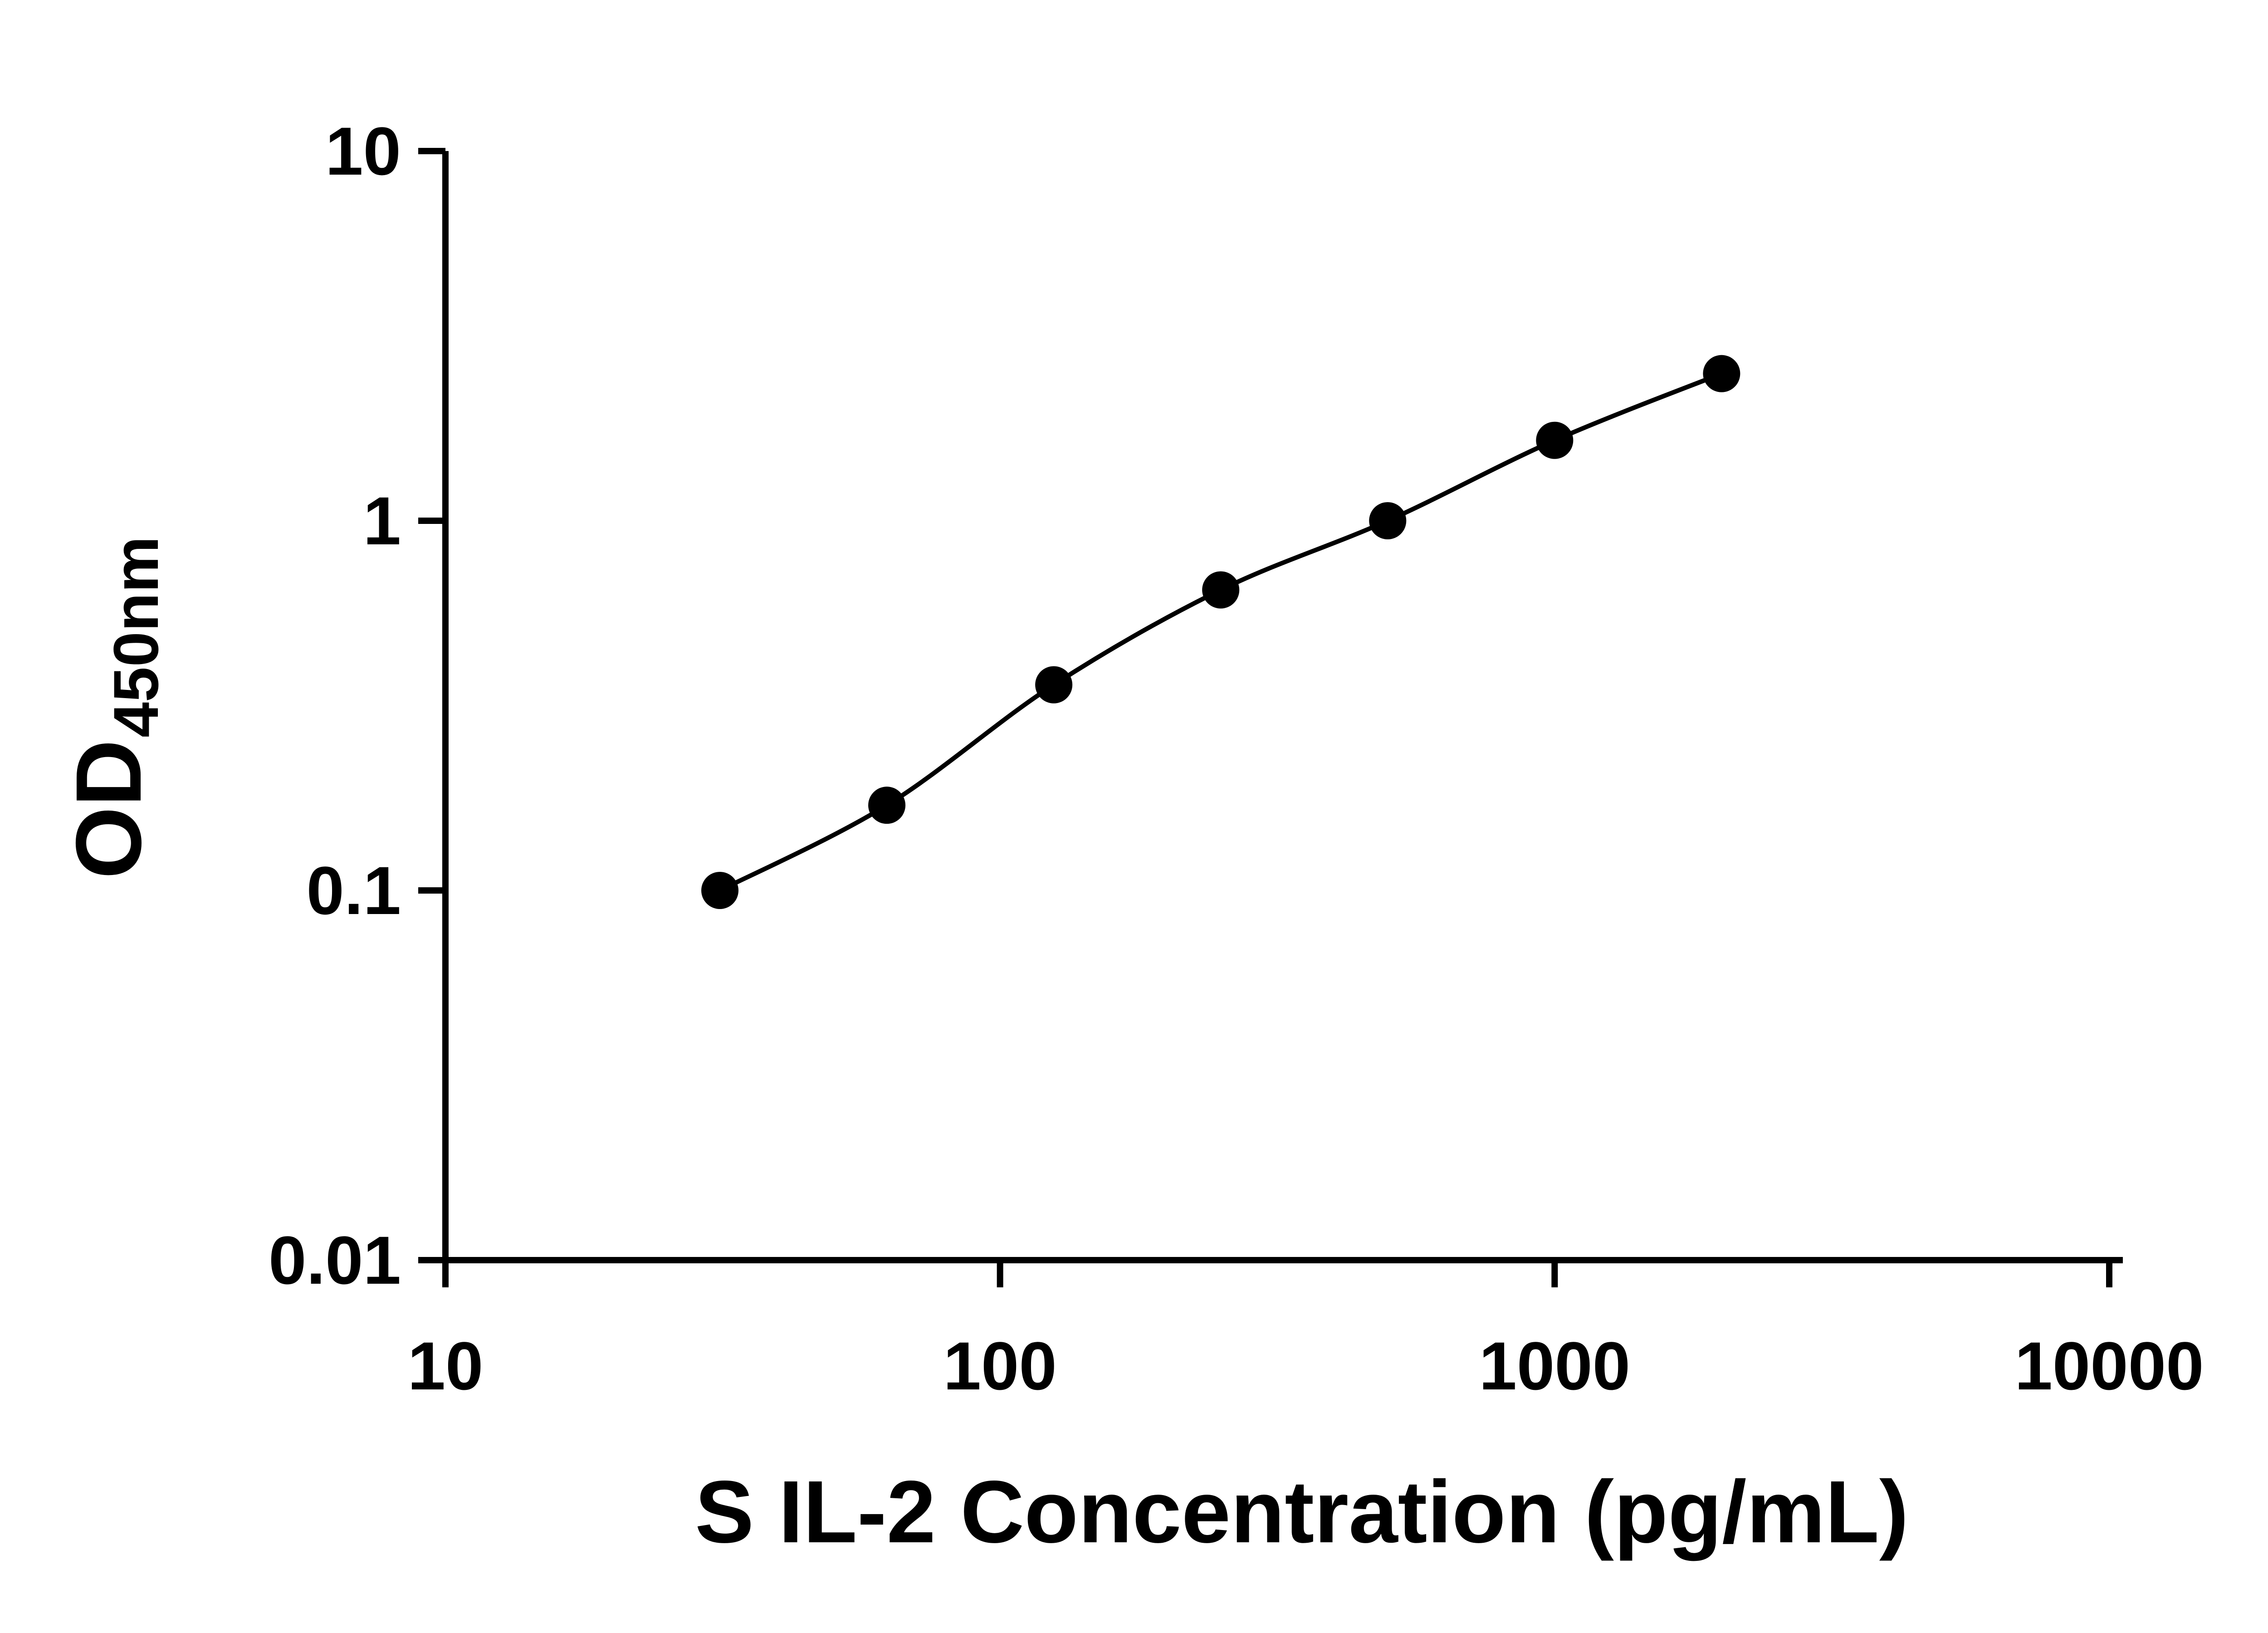  I want to click on x-tick-label: 10, so click(446, 1366).